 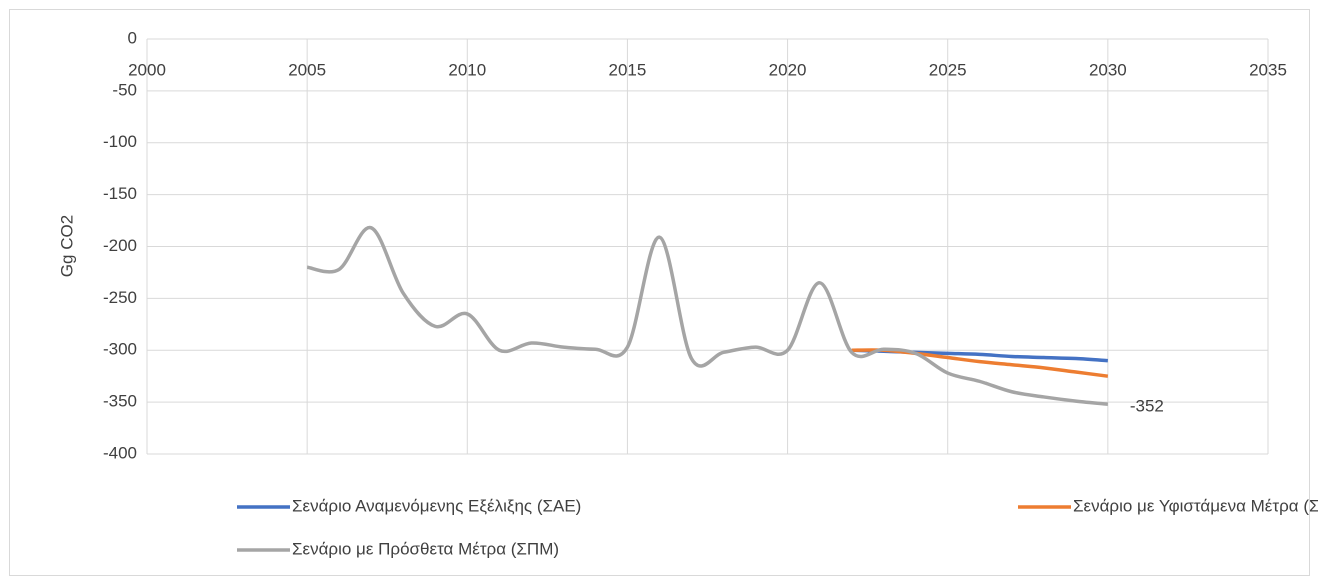 I want to click on y-tick-label: -300, so click(x=120, y=349).